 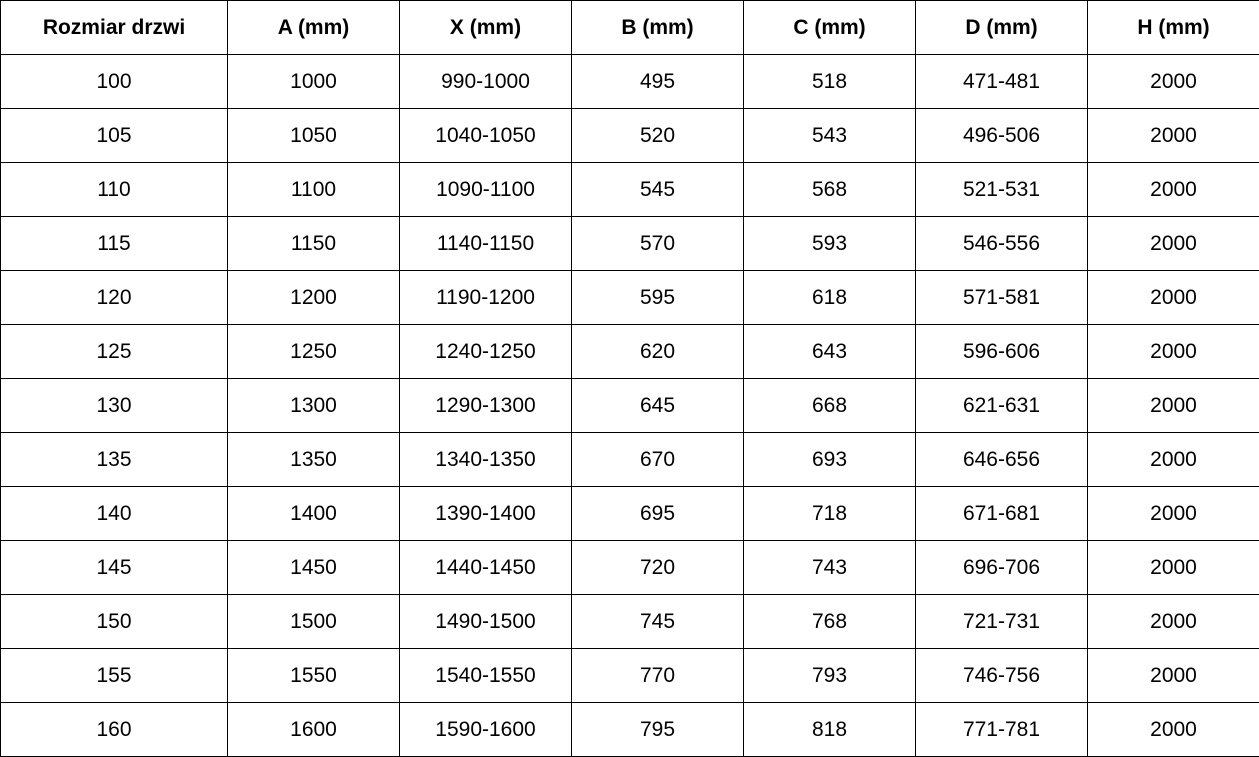 What do you see at coordinates (485, 297) in the screenshot?
I see `table-cell: 1190-1200` at bounding box center [485, 297].